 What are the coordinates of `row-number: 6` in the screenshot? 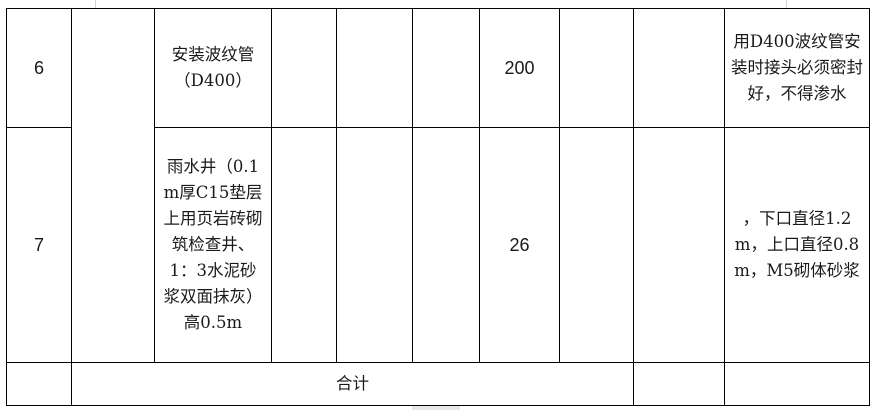 It's located at (39, 68).